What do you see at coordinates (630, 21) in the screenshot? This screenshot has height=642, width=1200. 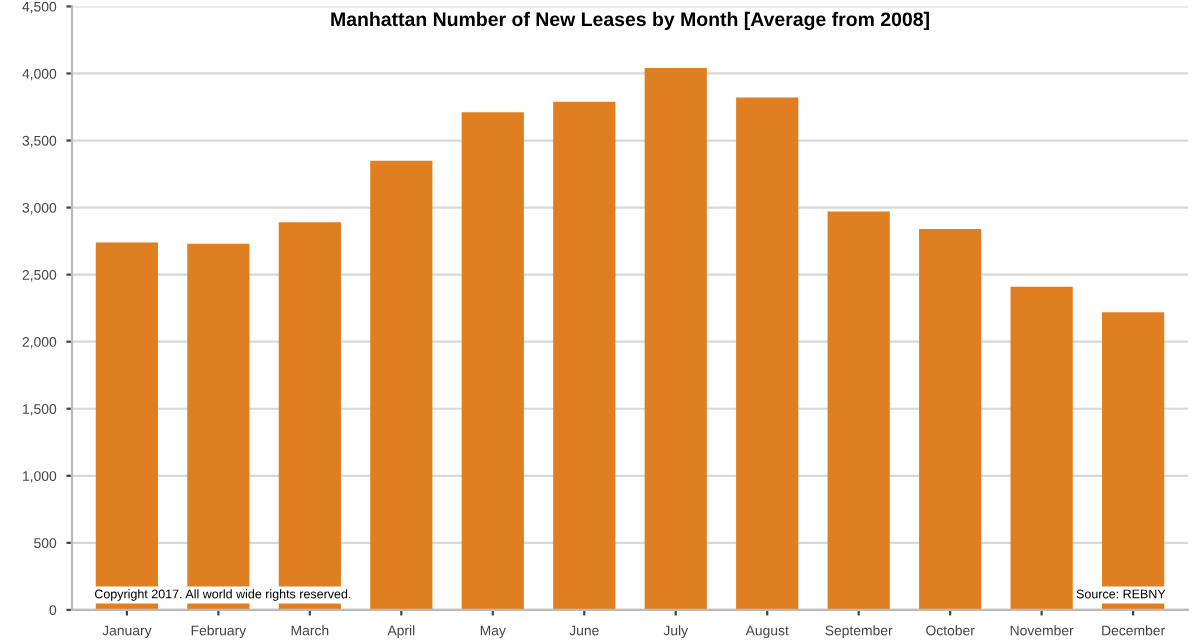 I see `chart-title: Manhattan Number of New Leases by Month [Average from 2008]` at bounding box center [630, 21].